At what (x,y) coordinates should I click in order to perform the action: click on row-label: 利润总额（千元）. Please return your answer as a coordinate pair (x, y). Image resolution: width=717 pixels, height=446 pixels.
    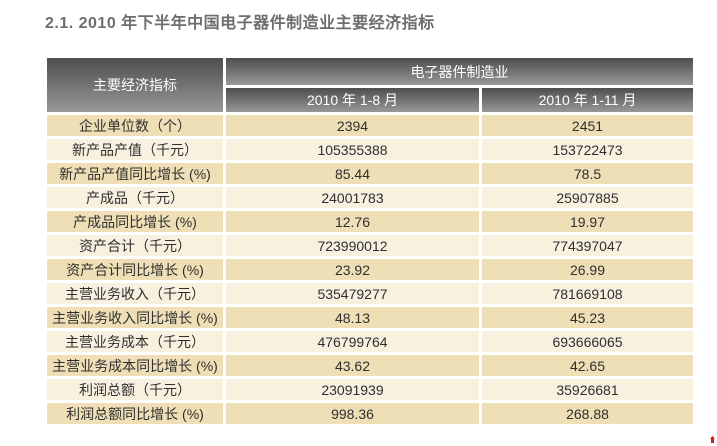
    Looking at the image, I should click on (135, 389).